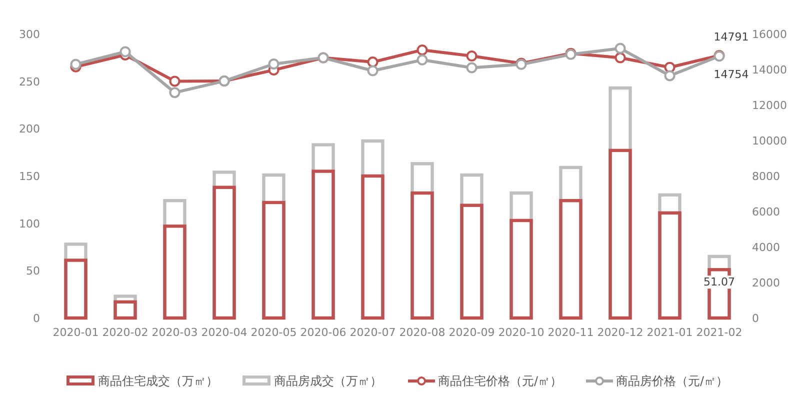 The width and height of the screenshot is (794, 394). I want to click on y2-tick-label: 10000, so click(769, 141).